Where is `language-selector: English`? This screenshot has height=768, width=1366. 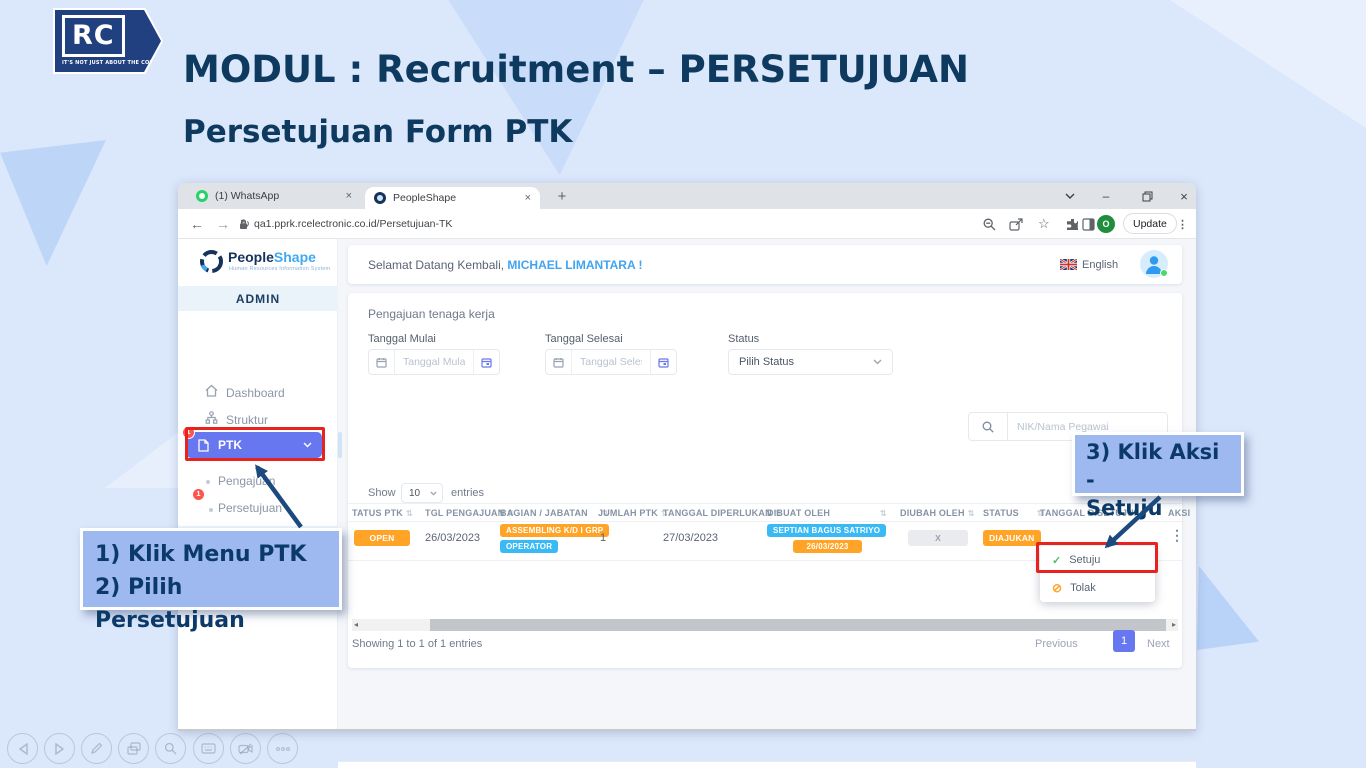
language-selector: English is located at coordinates (1100, 265).